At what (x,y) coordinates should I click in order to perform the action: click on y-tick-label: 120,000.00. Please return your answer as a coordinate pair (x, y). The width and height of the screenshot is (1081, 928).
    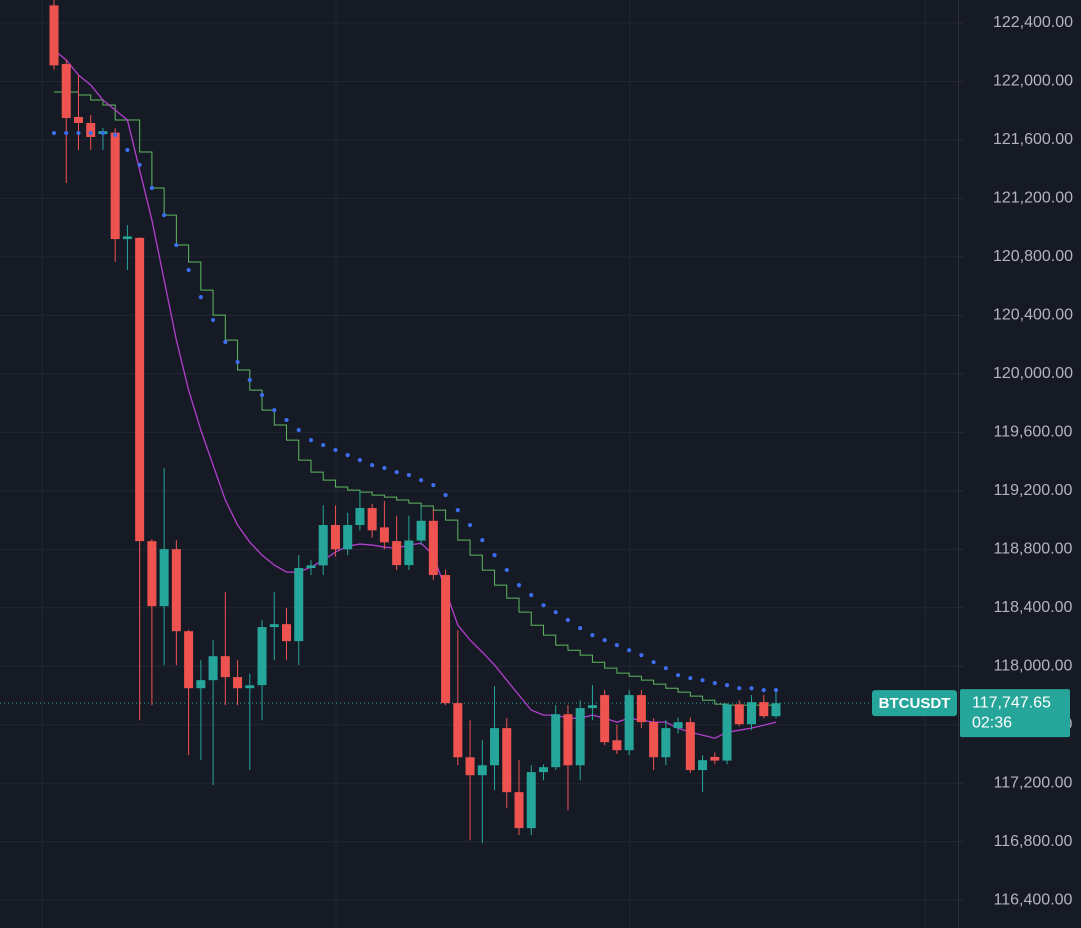
    Looking at the image, I should click on (1033, 373).